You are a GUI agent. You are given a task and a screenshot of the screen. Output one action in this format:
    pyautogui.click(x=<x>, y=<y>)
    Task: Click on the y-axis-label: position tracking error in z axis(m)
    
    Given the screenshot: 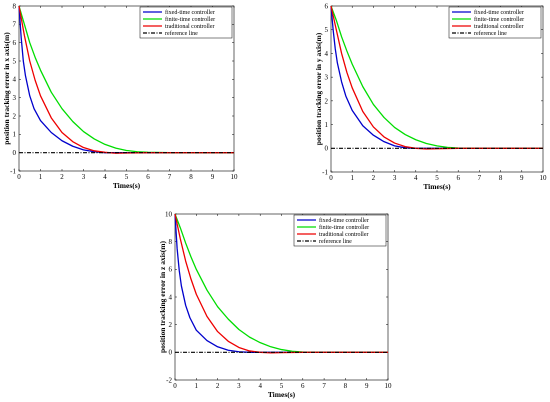 What is the action you would take?
    pyautogui.click(x=162, y=296)
    